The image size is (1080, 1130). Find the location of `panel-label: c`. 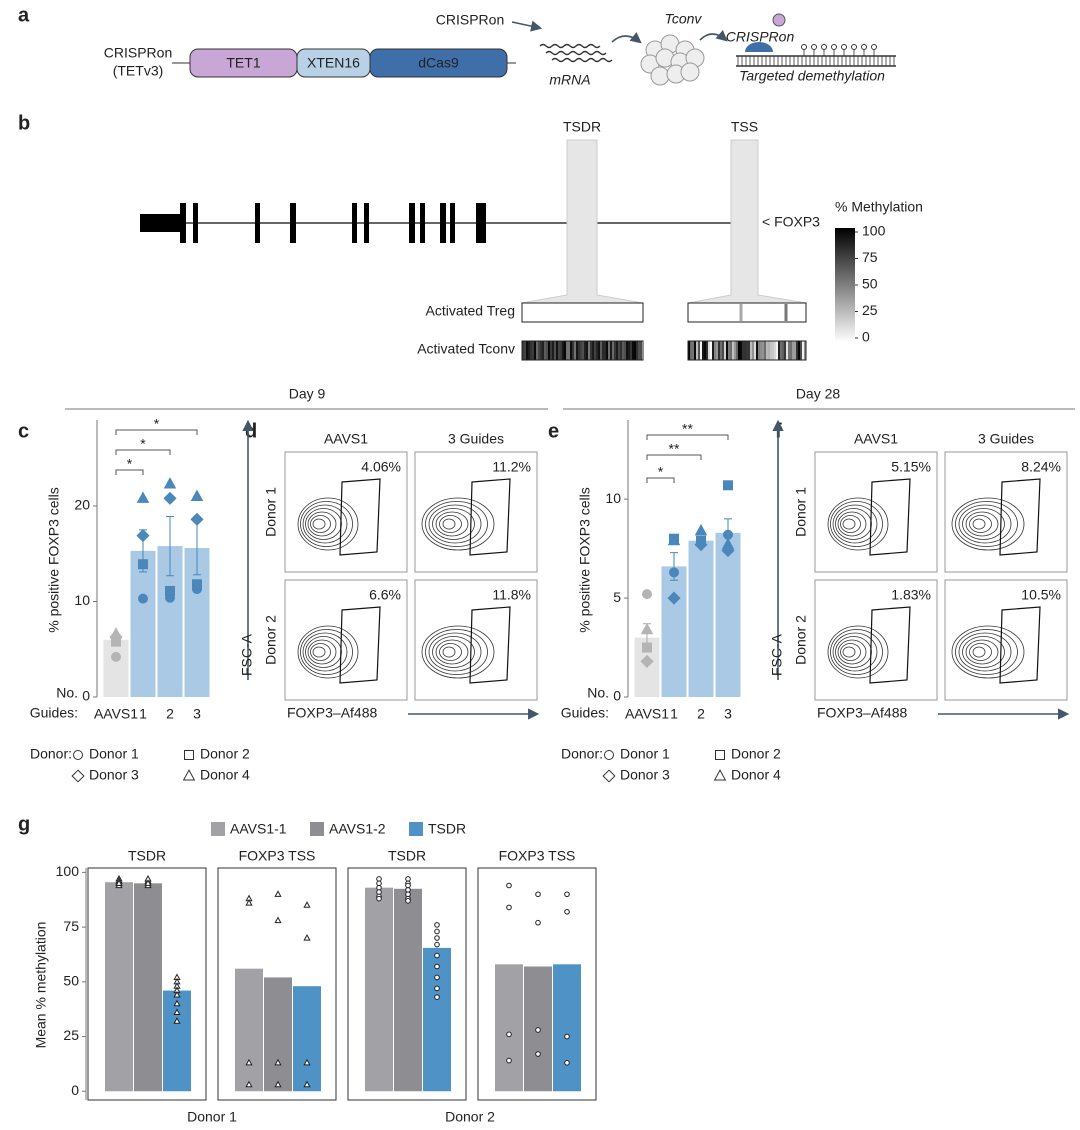

panel-label: c is located at coordinates (23, 431).